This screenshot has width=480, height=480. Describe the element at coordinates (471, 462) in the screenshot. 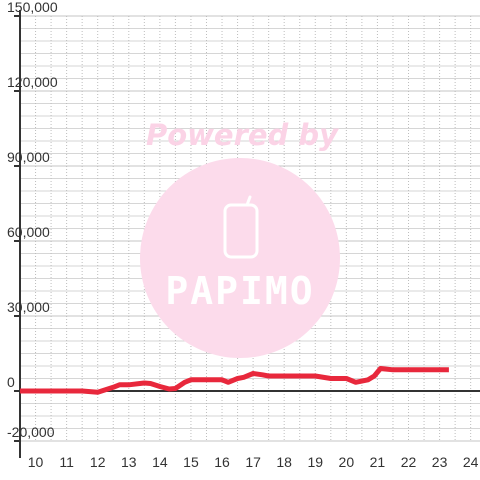

I see `x-tick-label: 24` at that location.